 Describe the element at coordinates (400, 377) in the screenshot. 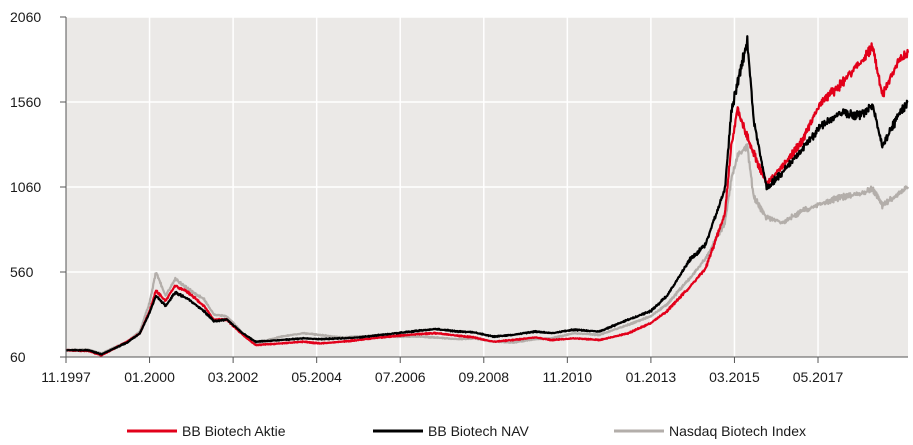

I see `x-tick-label: 07.2006` at that location.